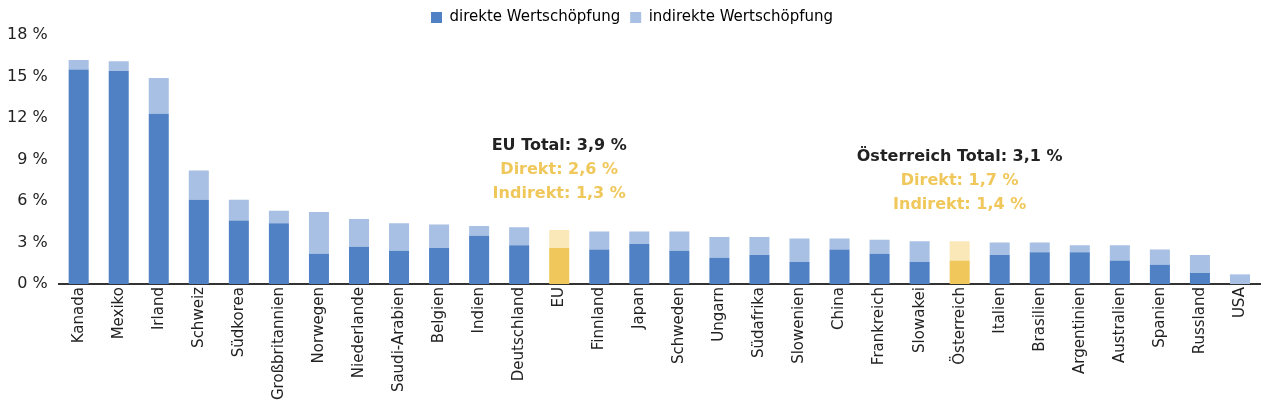 This screenshot has height=403, width=1268. I want to click on x-tick-label: Großbritannien, so click(277, 344).